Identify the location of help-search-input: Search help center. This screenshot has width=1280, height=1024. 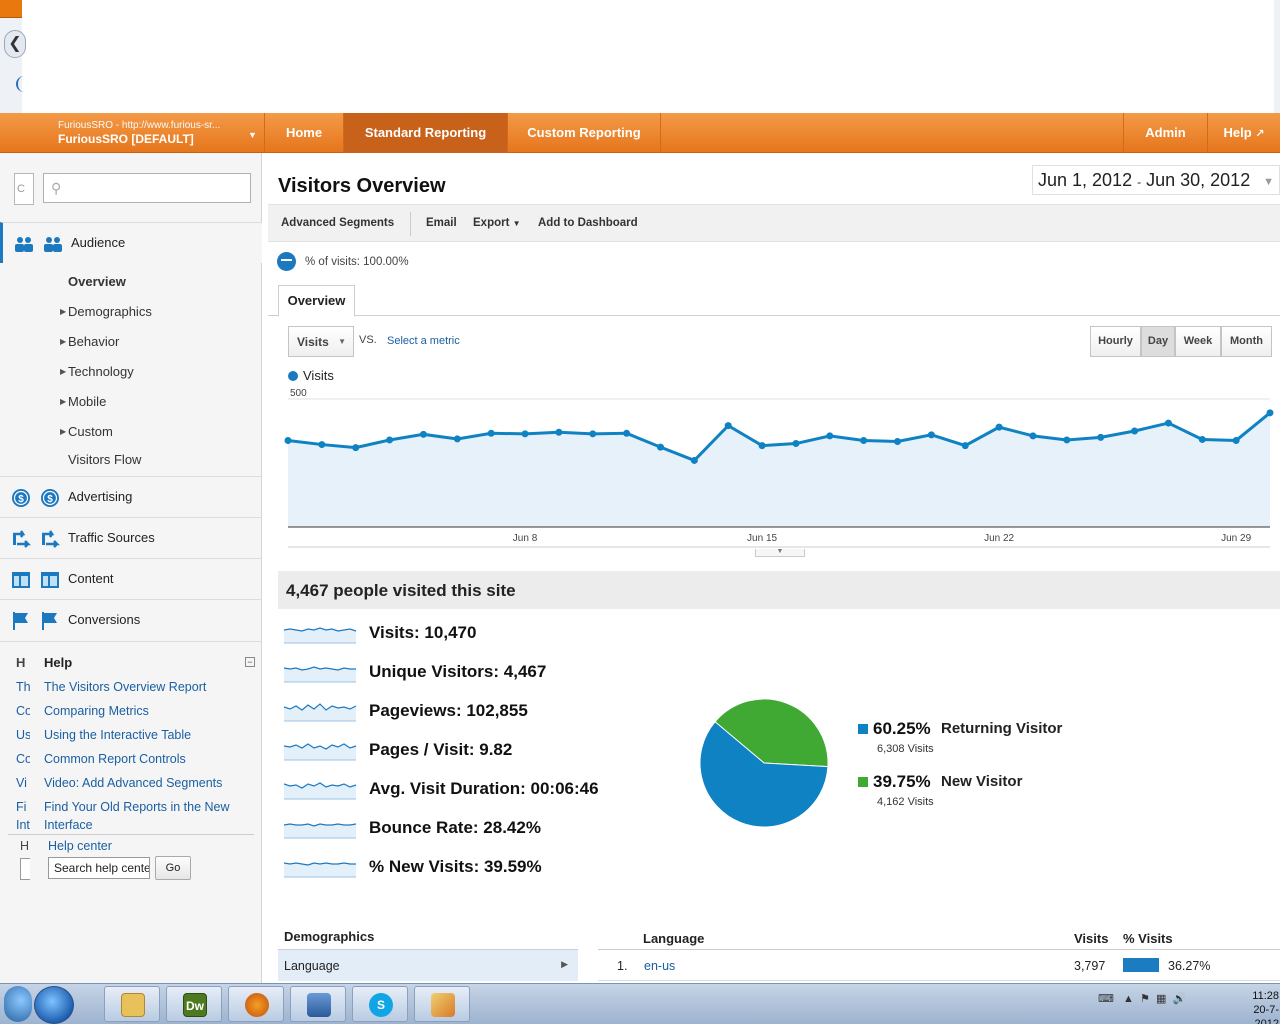
(99, 868).